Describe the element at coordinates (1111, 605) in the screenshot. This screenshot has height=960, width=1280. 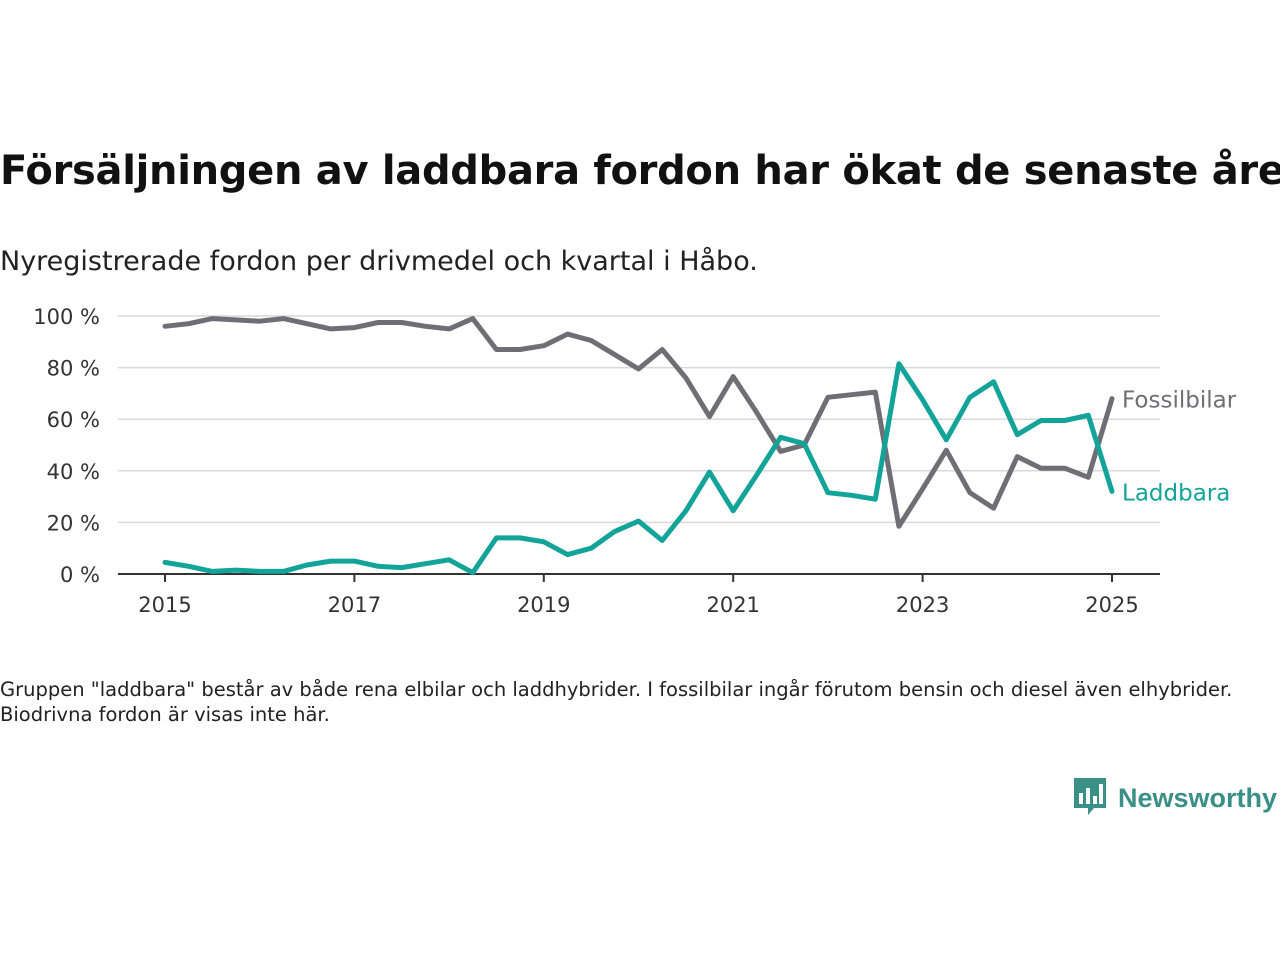
I see `x-tick-label: 2025` at that location.